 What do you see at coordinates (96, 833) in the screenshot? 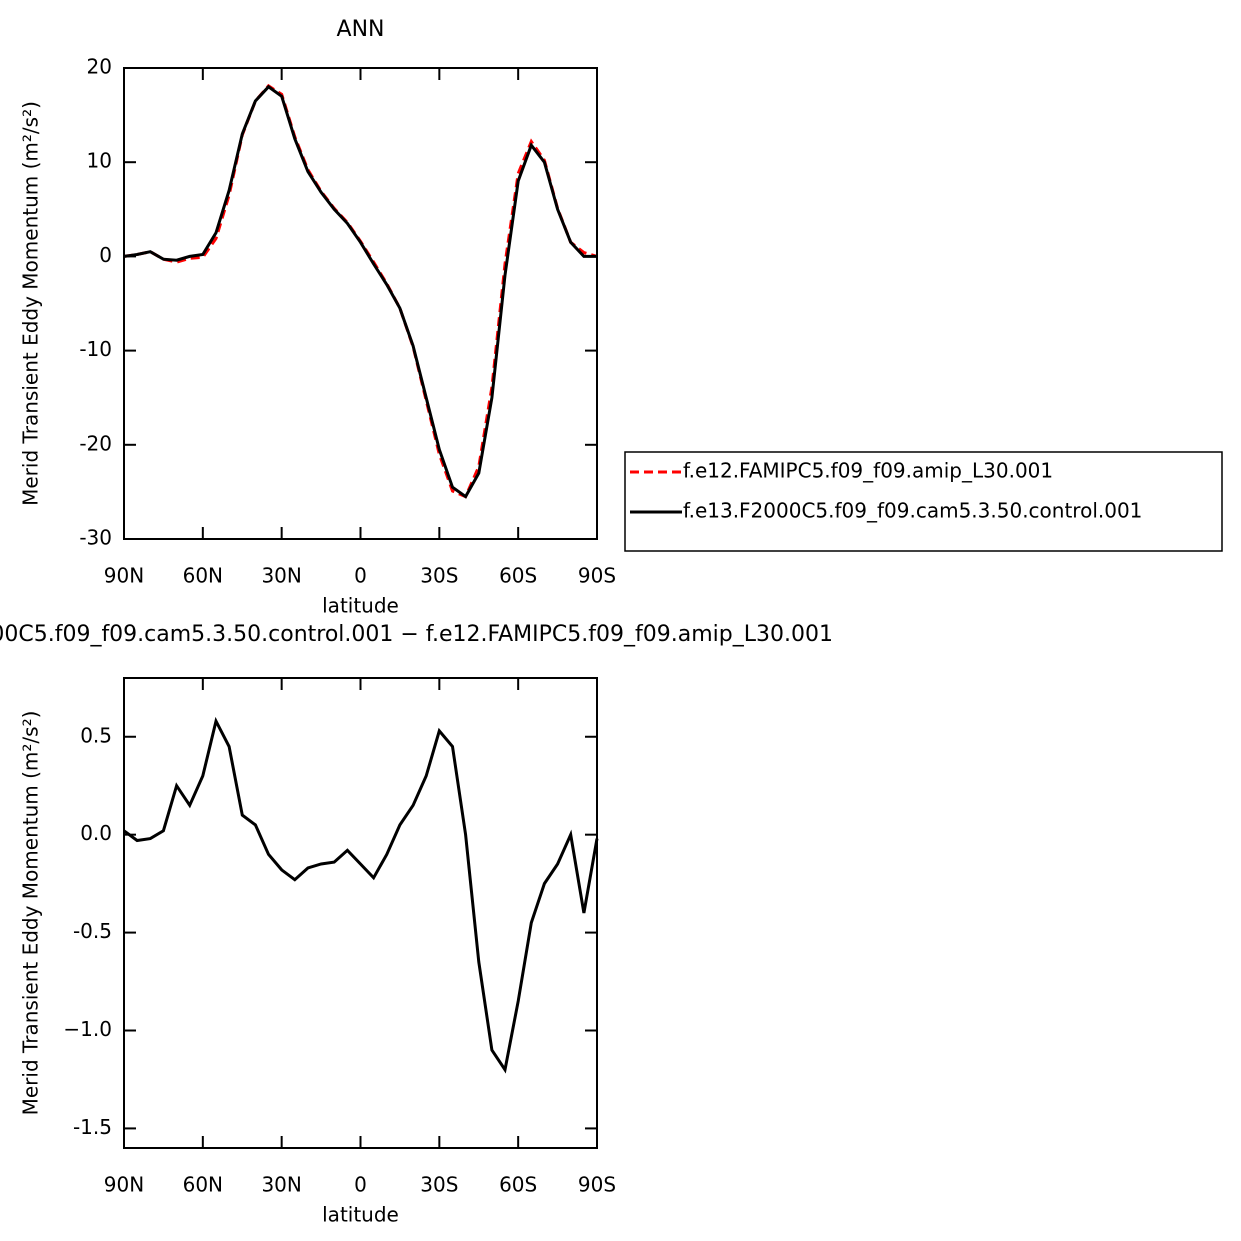
I see `y-tick-label: 0.0` at bounding box center [96, 833].